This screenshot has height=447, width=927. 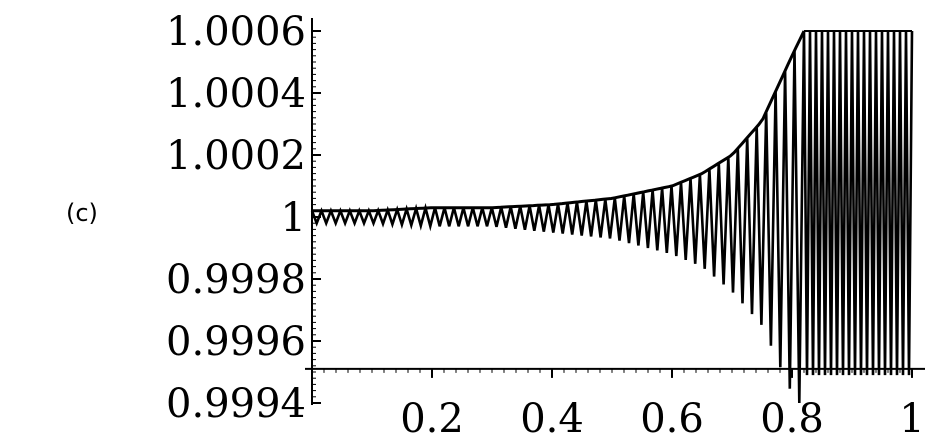 What do you see at coordinates (82, 213) in the screenshot?
I see `panel-label: (c)` at bounding box center [82, 213].